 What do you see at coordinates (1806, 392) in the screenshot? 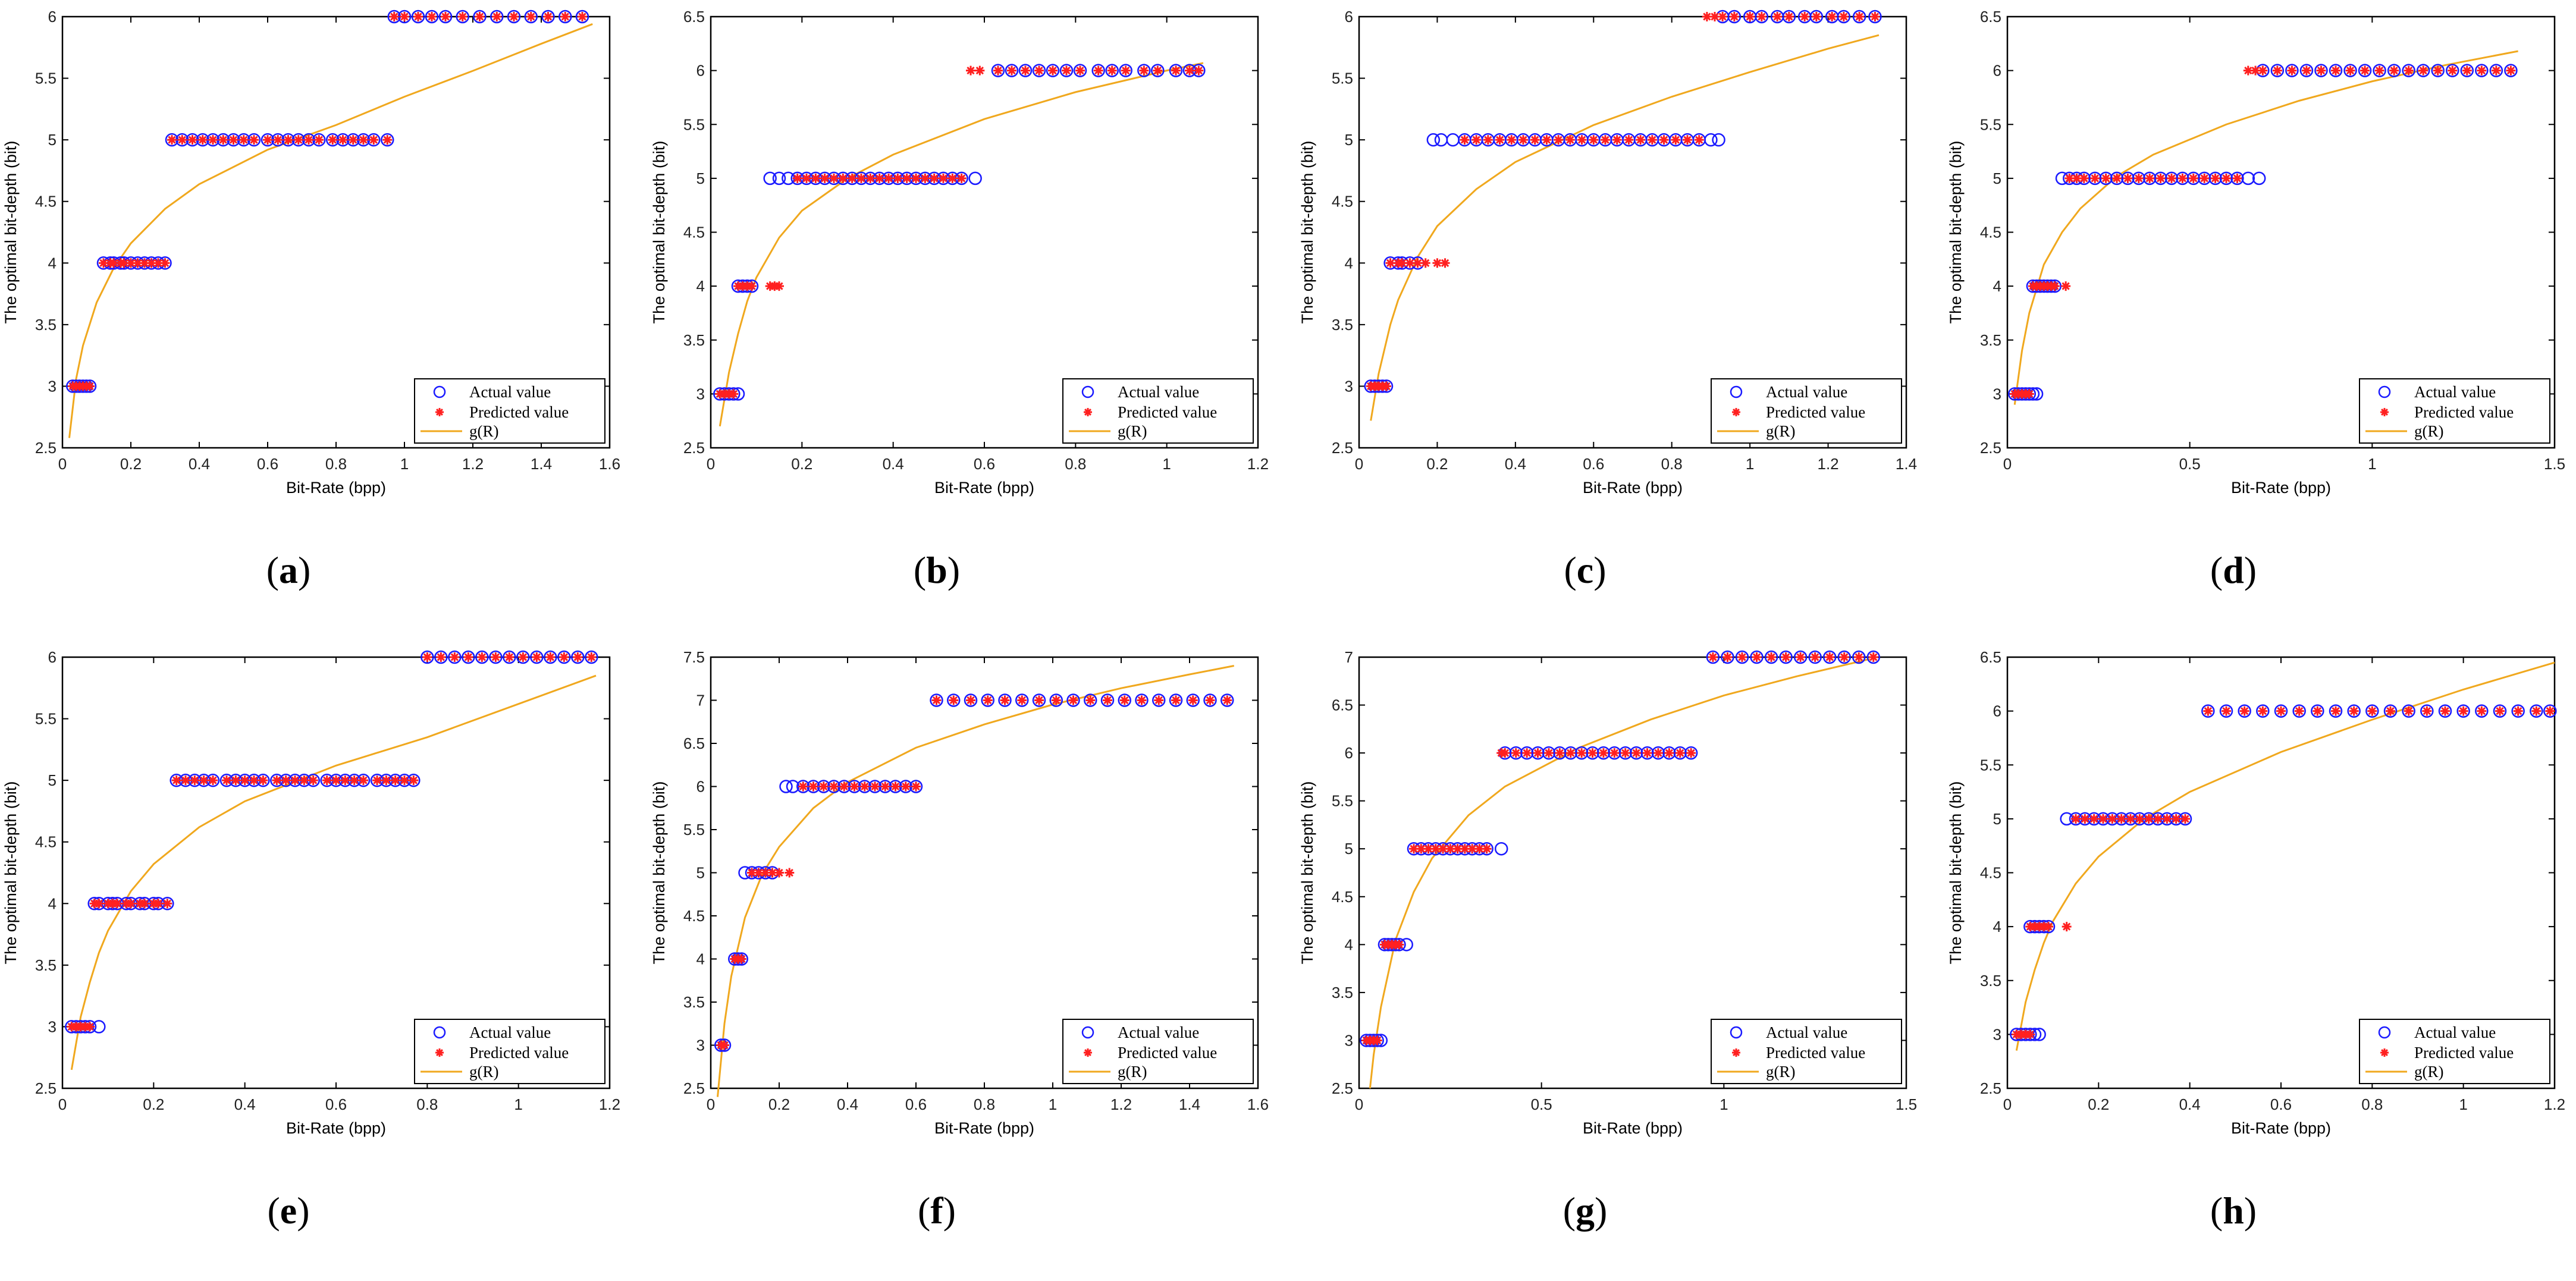
I see `legend-actual-label: Actual value` at bounding box center [1806, 392].